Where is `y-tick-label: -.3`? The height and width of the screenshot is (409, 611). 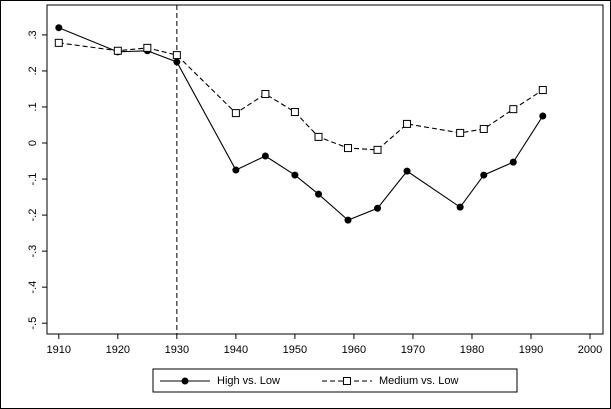
y-tick-label: -.3 is located at coordinates (33, 251).